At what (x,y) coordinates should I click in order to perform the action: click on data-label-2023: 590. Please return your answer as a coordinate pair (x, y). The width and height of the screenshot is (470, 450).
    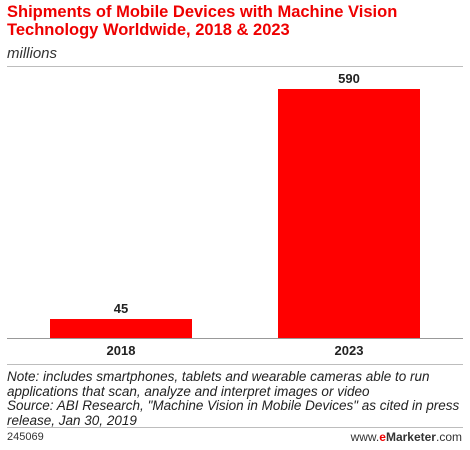
    Looking at the image, I should click on (349, 78).